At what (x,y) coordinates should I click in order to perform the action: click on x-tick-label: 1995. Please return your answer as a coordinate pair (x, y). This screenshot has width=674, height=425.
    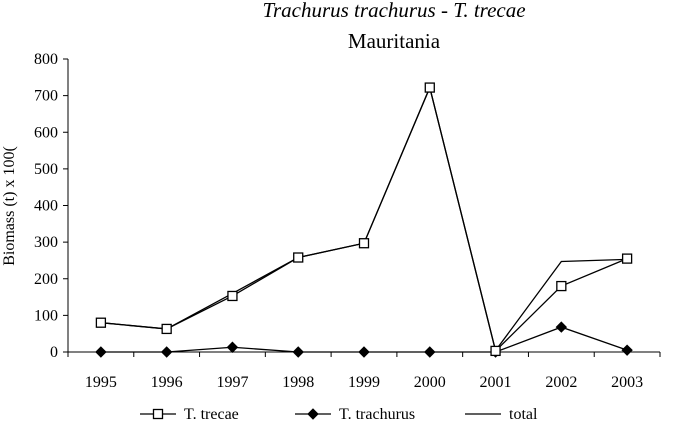
    Looking at the image, I should click on (101, 382).